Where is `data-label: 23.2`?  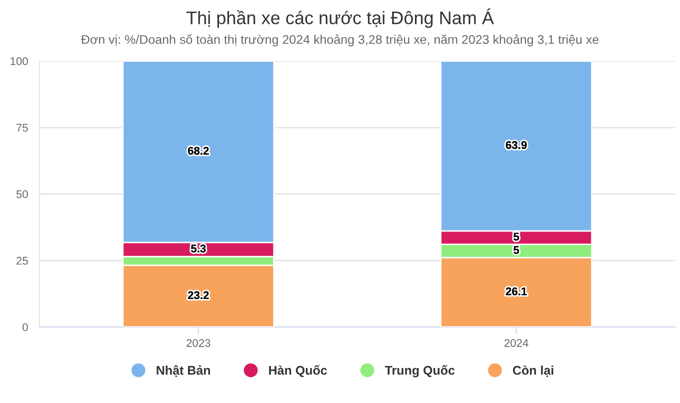
data-label: 23.2 is located at coordinates (198, 295).